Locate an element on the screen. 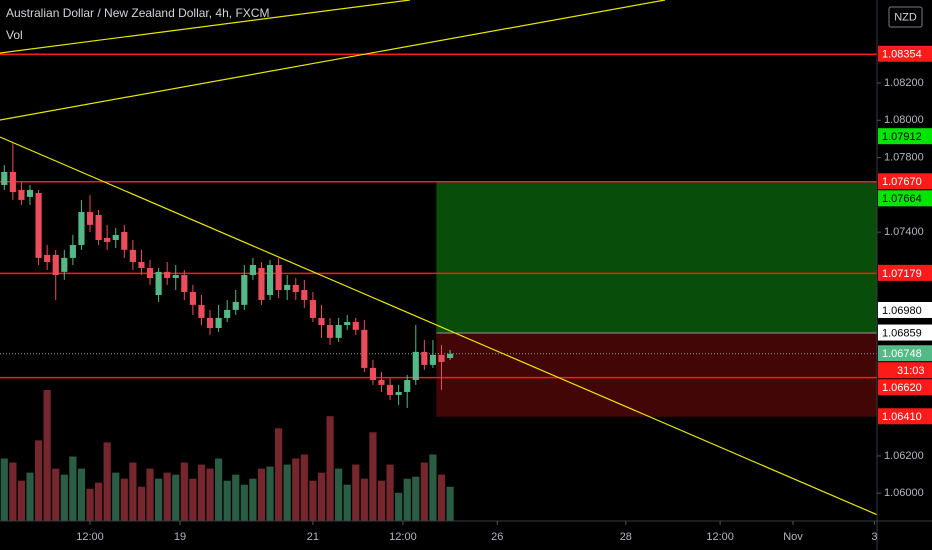 The width and height of the screenshot is (932, 550). countdown-label: 31:03 is located at coordinates (911, 371).